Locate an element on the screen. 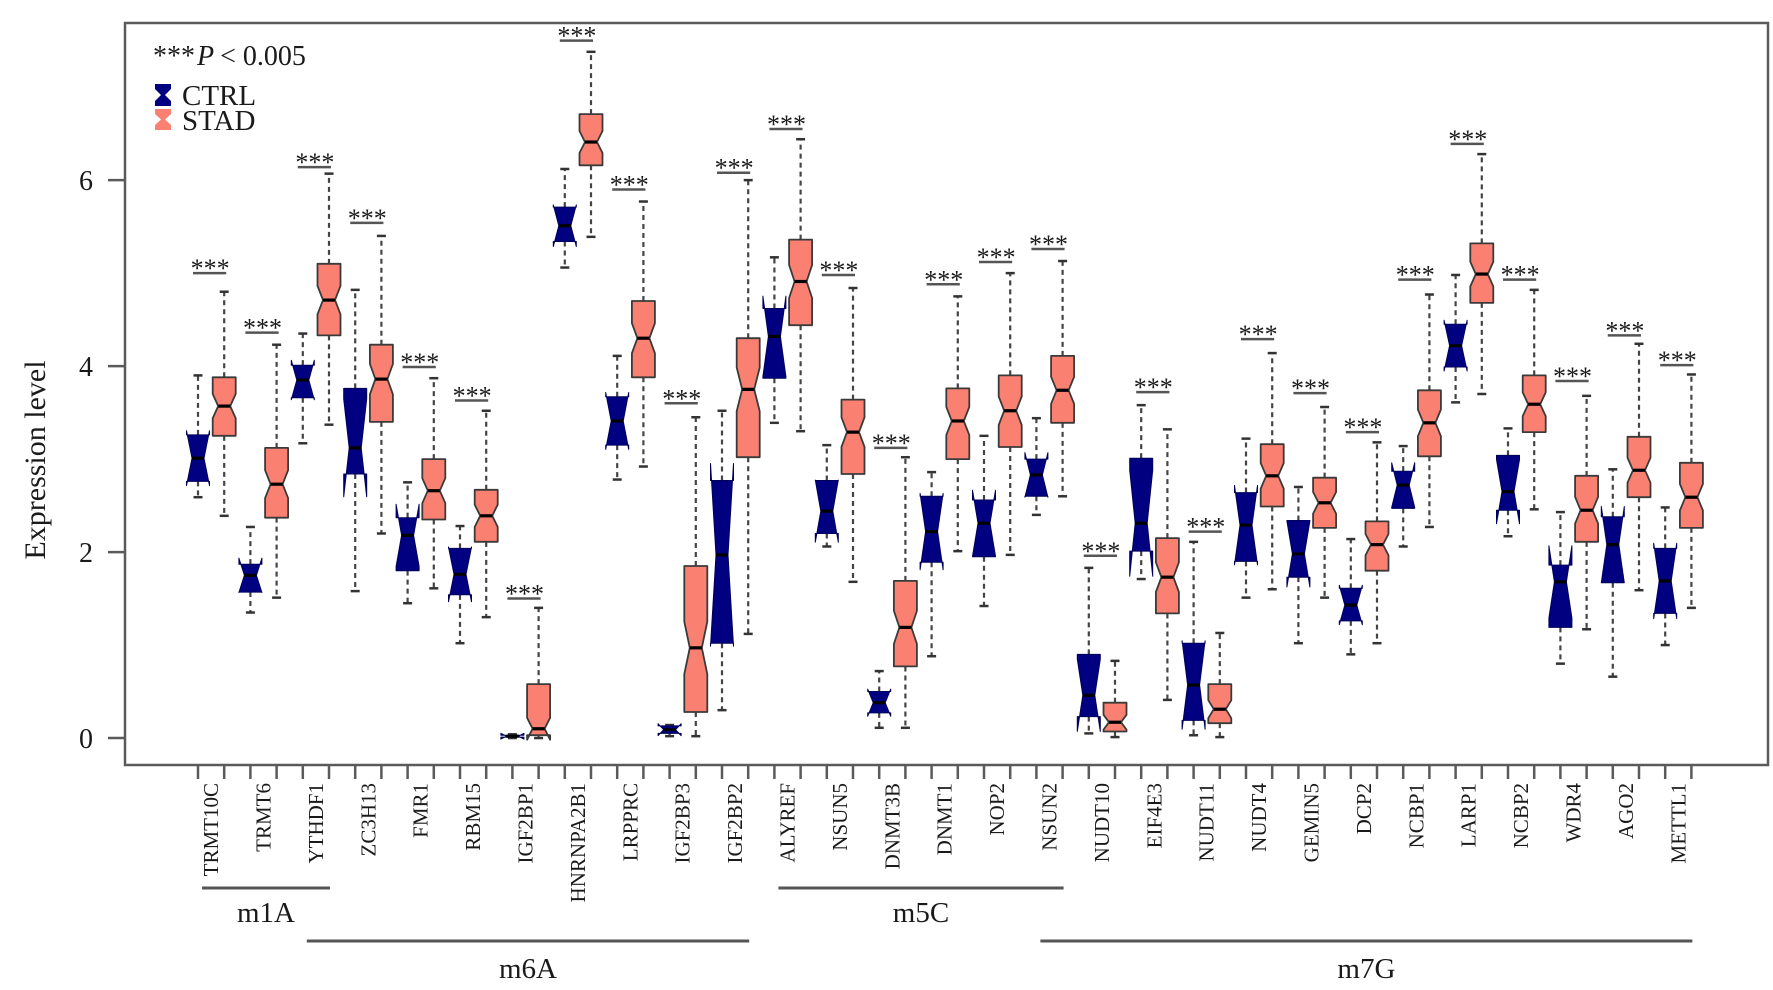 This screenshot has width=1773, height=990. x-tick-label: LRPPRC is located at coordinates (630, 822).